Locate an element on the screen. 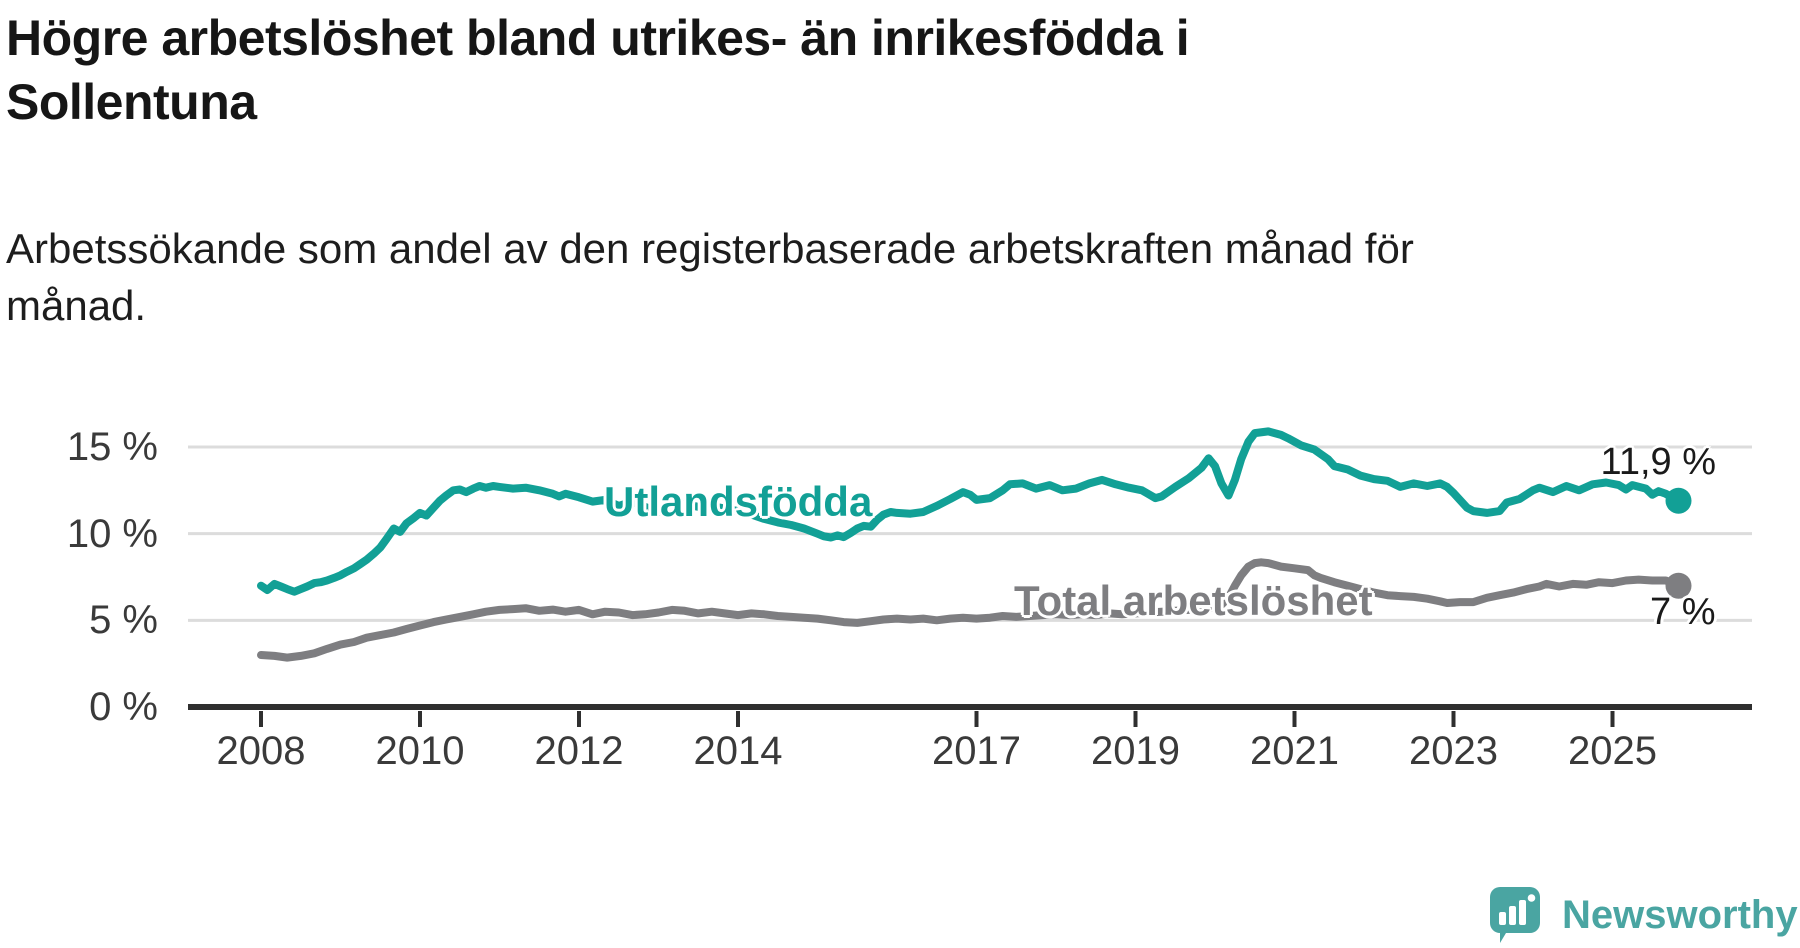  series-end-dot-total-arbetsl-shet is located at coordinates (1678, 585).